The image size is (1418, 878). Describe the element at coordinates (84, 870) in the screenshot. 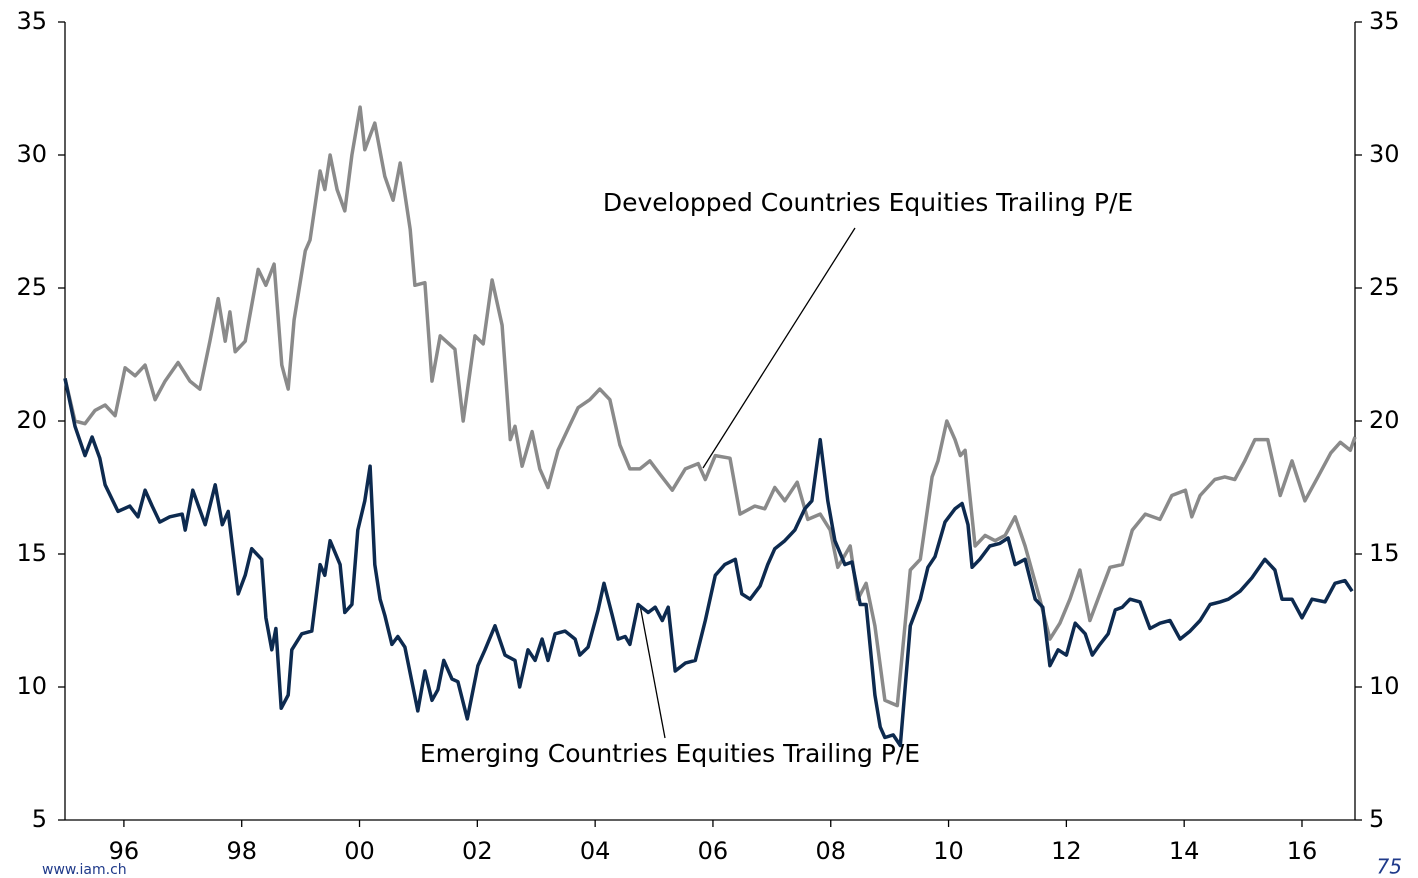

I see `source: www.iam.ch` at that location.